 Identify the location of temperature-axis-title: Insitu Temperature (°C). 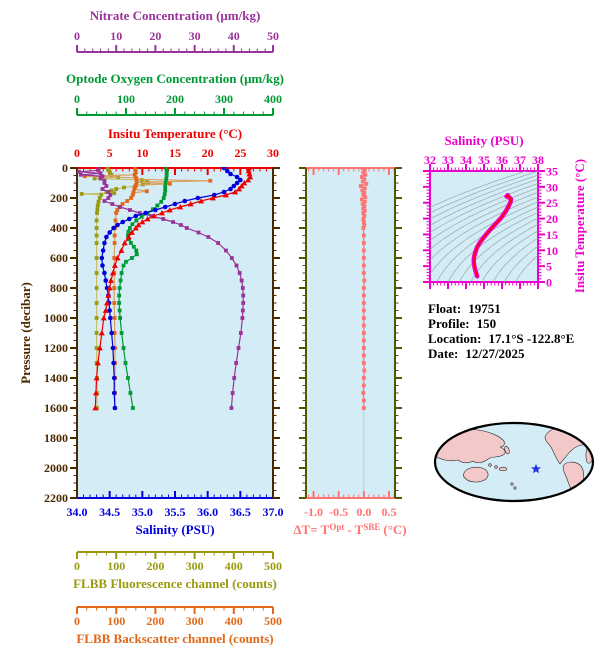
(175, 133).